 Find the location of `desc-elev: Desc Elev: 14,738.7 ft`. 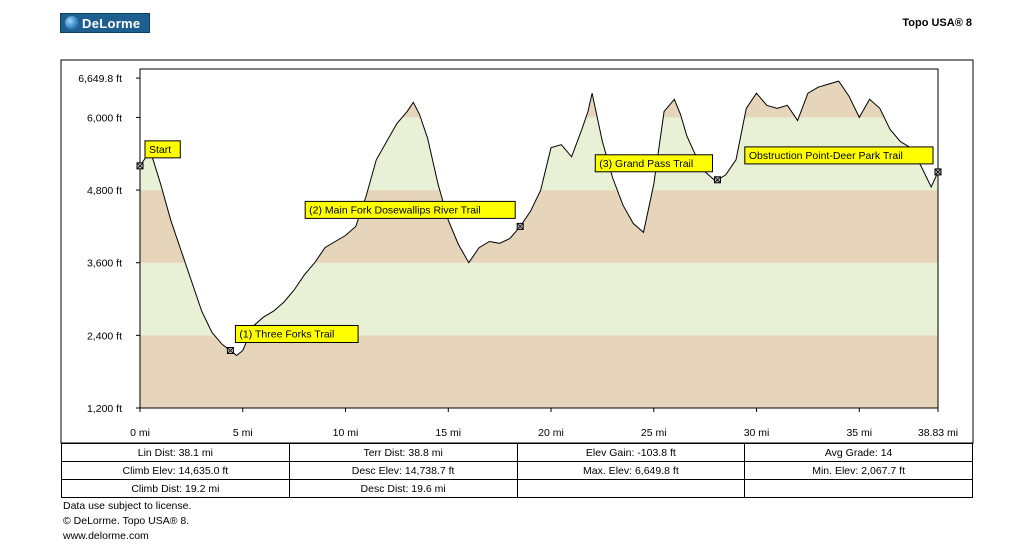

desc-elev: Desc Elev: 14,738.7 ft is located at coordinates (403, 470).